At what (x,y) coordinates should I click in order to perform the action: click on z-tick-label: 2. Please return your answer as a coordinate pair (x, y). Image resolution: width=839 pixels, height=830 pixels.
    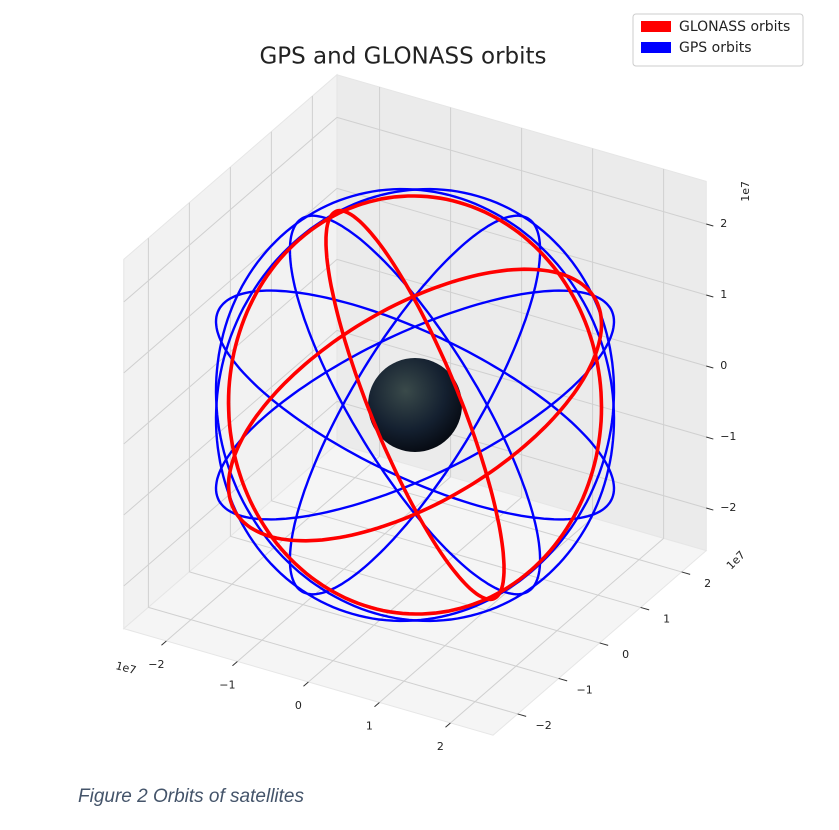
    Looking at the image, I should click on (723, 223).